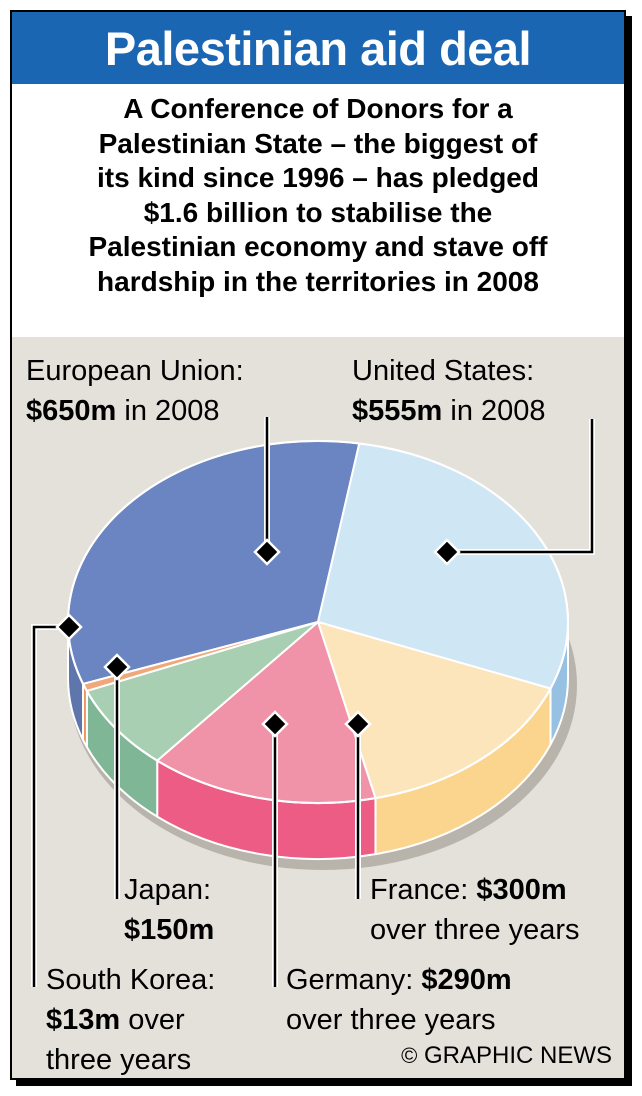 Image resolution: width=642 pixels, height=1096 pixels. I want to click on intro-line: Palestinian economy and stave off, so click(318, 246).